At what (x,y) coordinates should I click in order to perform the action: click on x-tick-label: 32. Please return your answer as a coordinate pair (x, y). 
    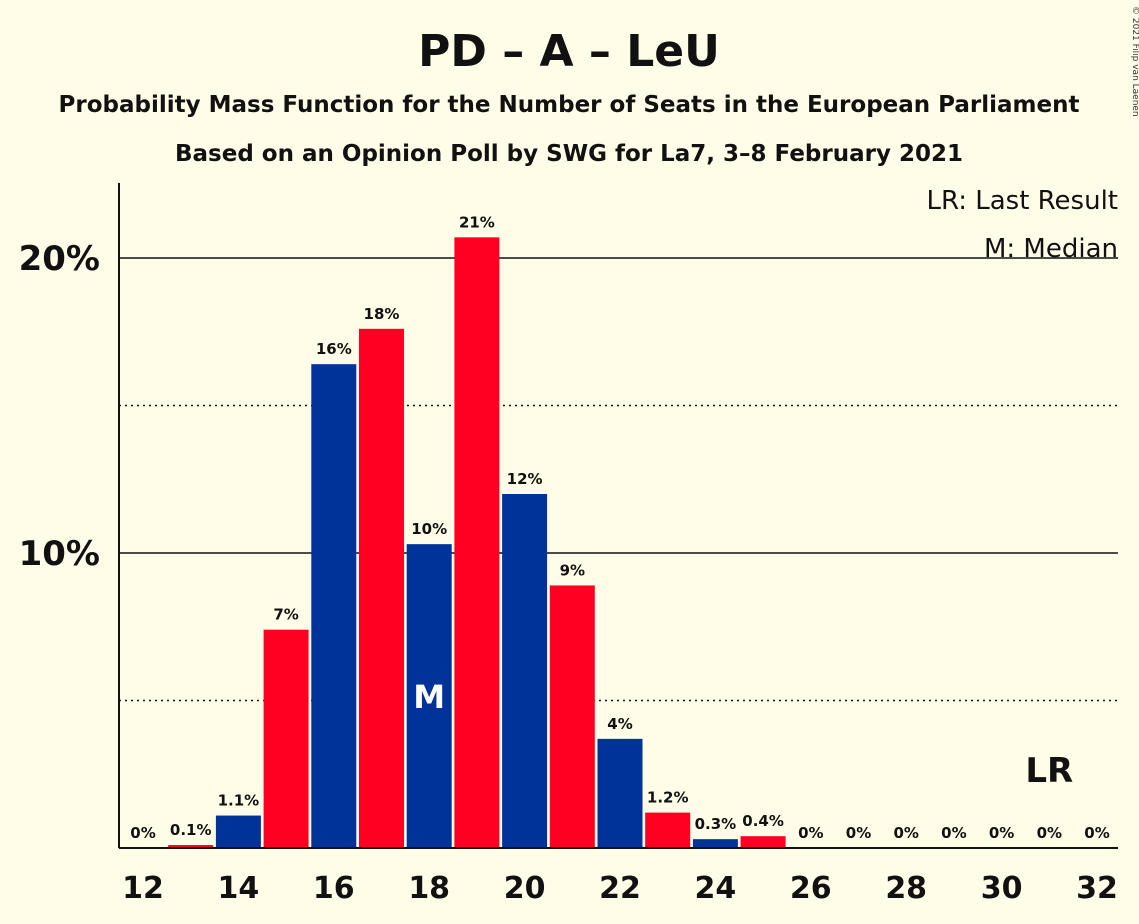
    Looking at the image, I should click on (1097, 888).